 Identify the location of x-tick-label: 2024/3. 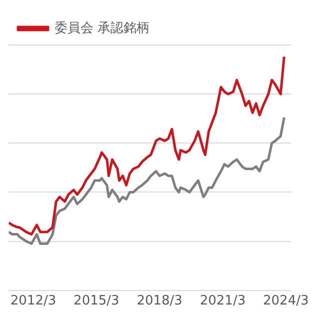
(286, 301).